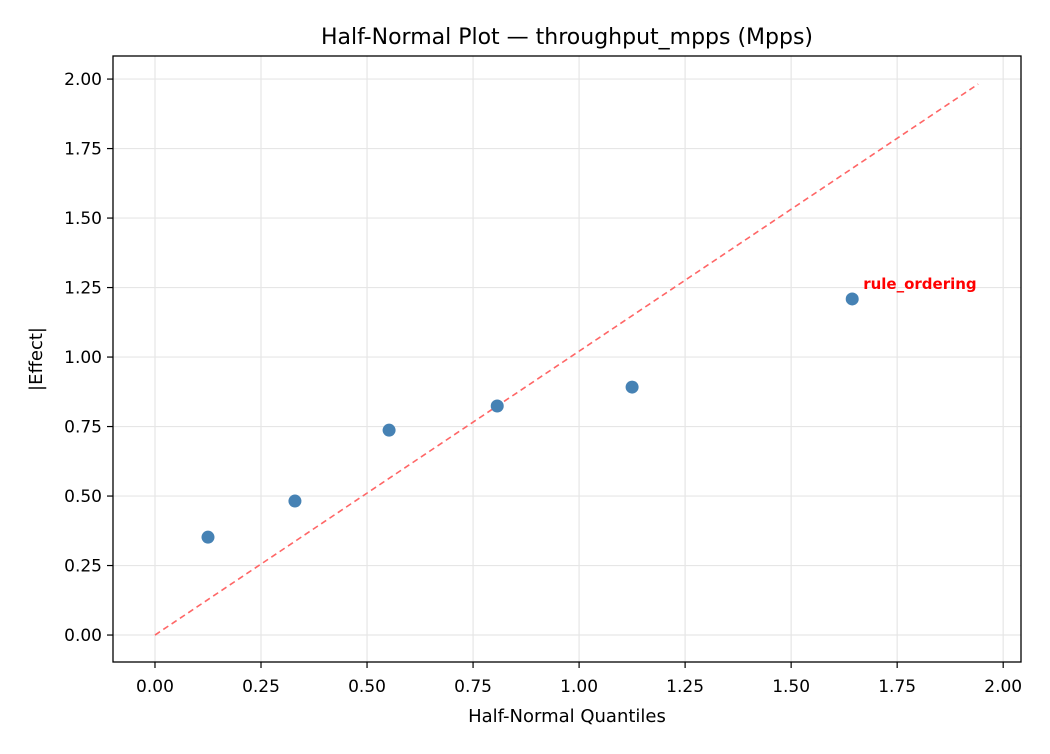 This screenshot has height=754, width=1050. I want to click on y-axis-ticks: 0.00 0.25 0.50 0.75 1.00 1.25 1.50 1.75 2.00, so click(88, 358).